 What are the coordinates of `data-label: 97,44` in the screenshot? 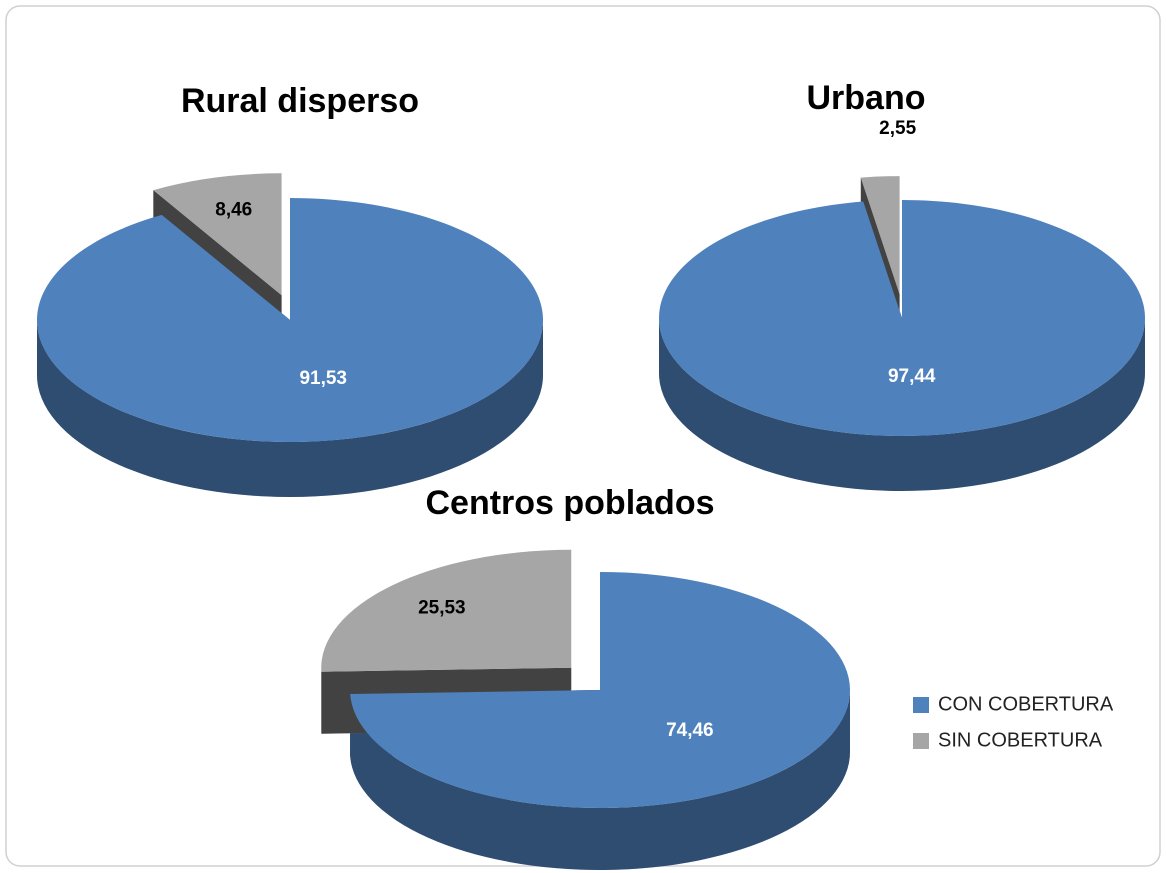 It's located at (912, 376).